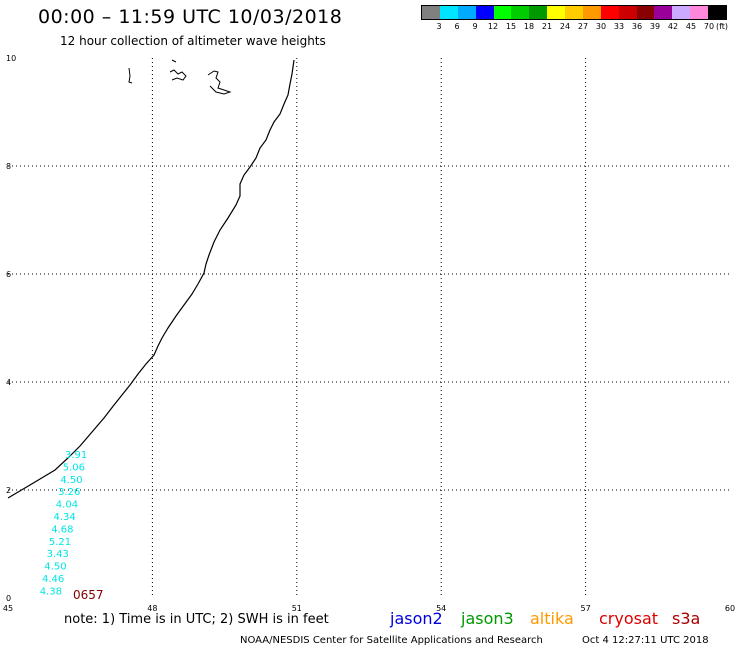 This screenshot has width=740, height=650. Describe the element at coordinates (8, 166) in the screenshot. I see `y-tick-label: 8` at that location.